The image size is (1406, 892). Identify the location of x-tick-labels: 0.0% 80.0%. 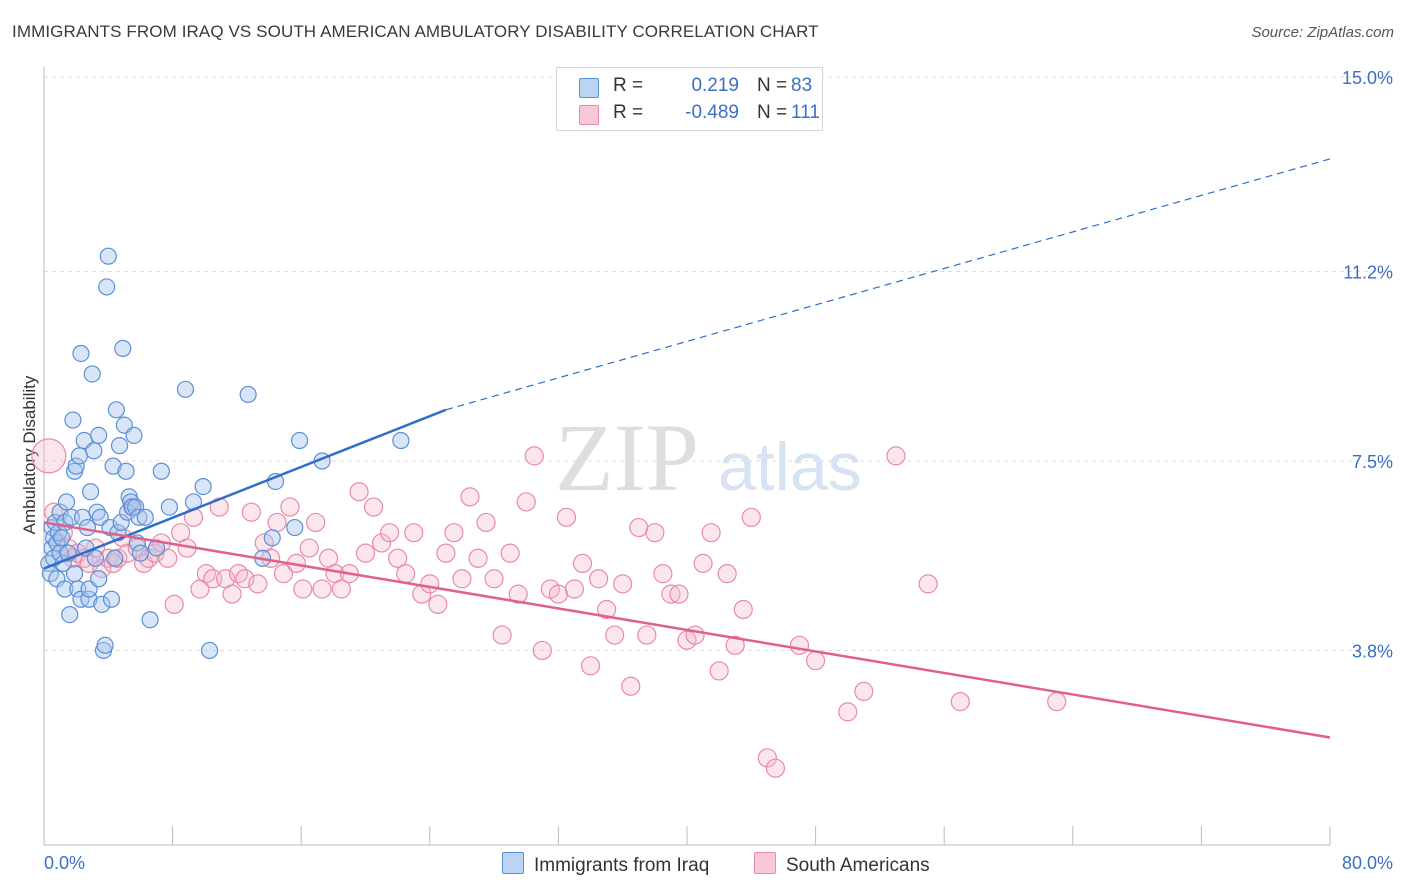
(718, 863).